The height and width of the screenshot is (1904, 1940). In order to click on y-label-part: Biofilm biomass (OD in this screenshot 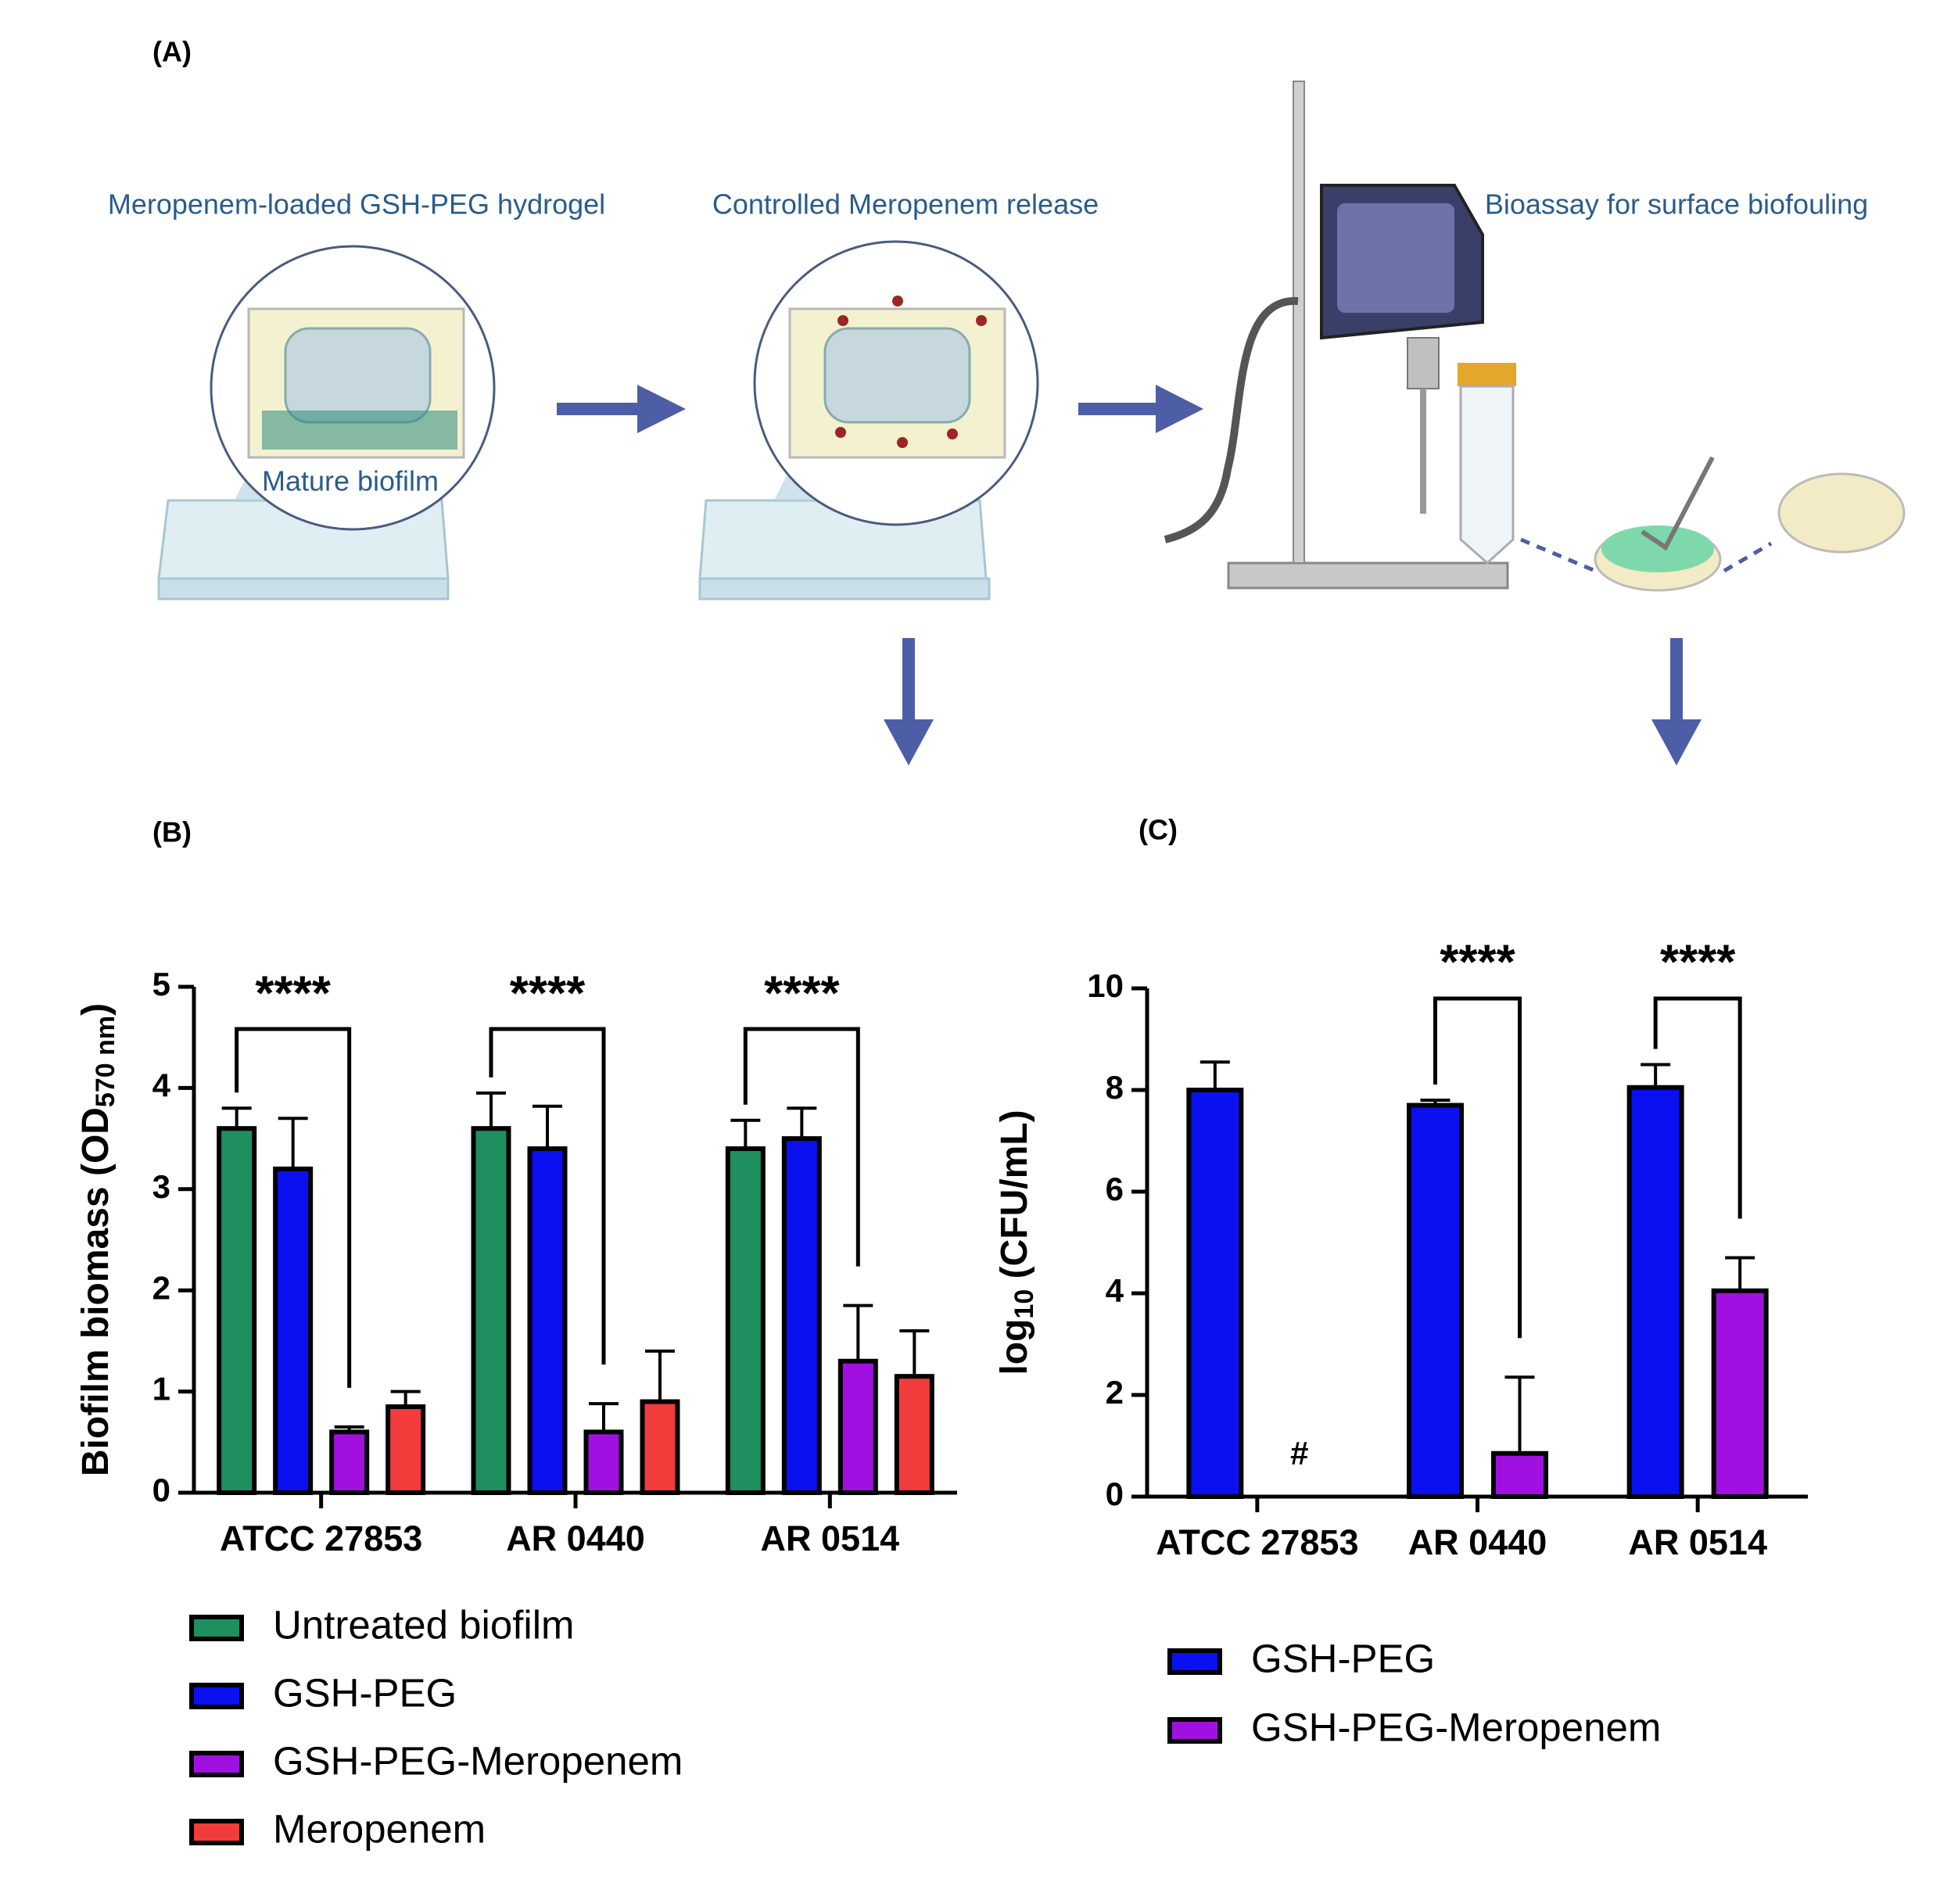, I will do `click(96, 1291)`.